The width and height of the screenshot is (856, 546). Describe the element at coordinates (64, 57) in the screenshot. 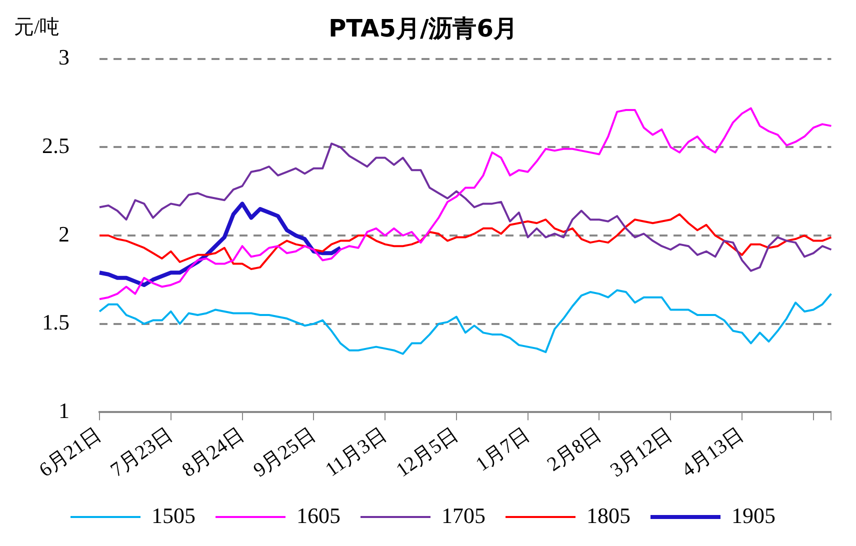

I see `y-tick-label: 3` at that location.